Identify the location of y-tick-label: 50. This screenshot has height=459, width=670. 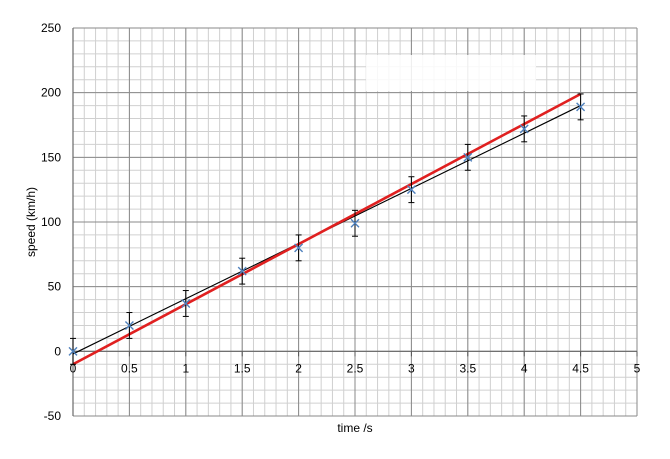
(55, 287).